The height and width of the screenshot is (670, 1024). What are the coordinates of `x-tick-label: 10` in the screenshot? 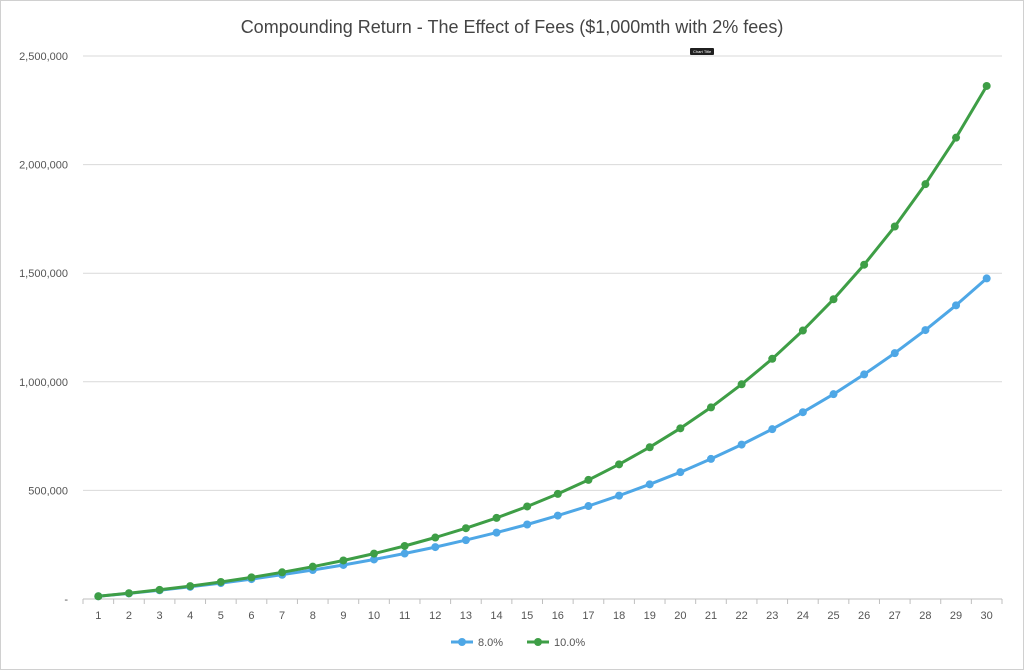 It's located at (374, 616).